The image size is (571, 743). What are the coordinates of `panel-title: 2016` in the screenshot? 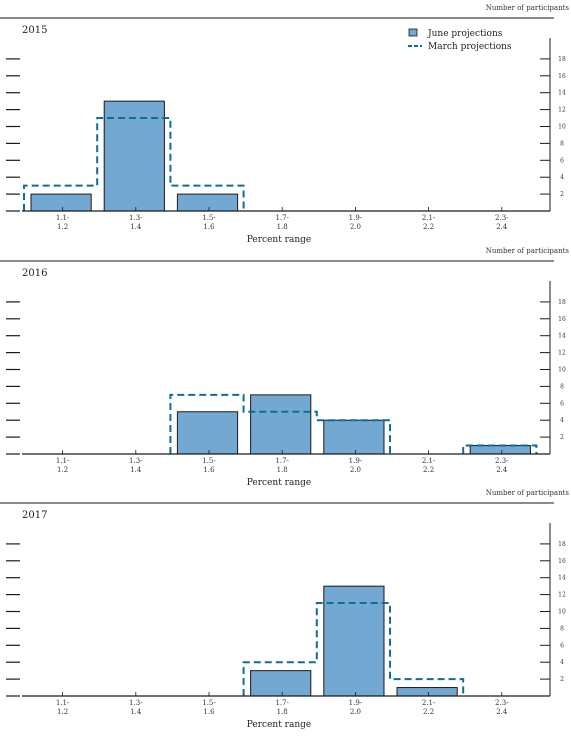 It's located at (34, 273).